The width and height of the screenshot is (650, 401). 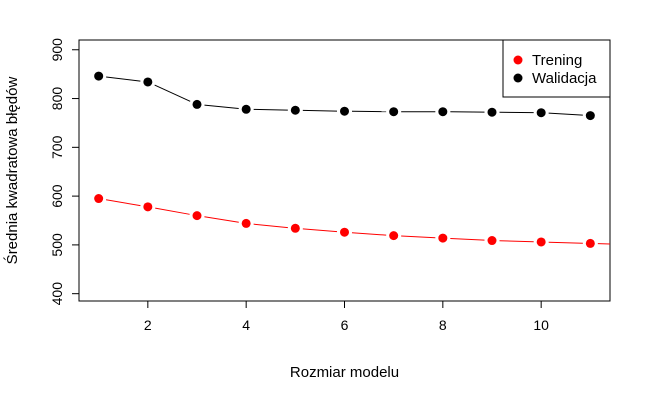 I want to click on y-axis: 400 500 600 700 800 900, so click(x=64, y=172).